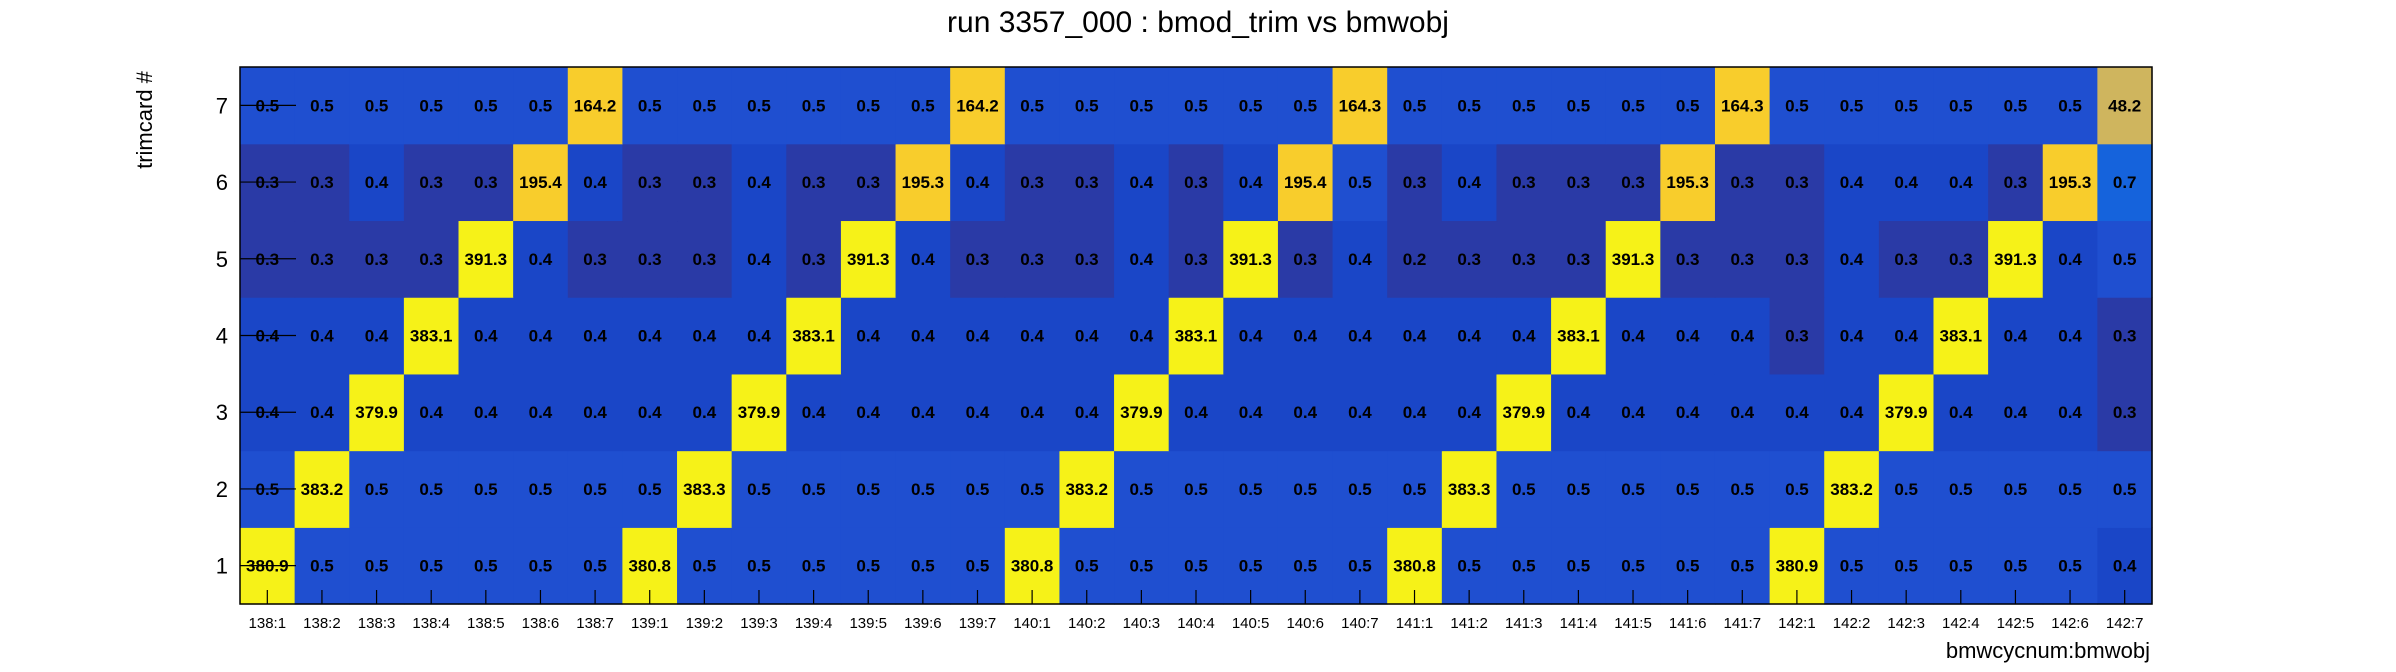  What do you see at coordinates (144, 119) in the screenshot?
I see `y-axis-label: trimcard #` at bounding box center [144, 119].